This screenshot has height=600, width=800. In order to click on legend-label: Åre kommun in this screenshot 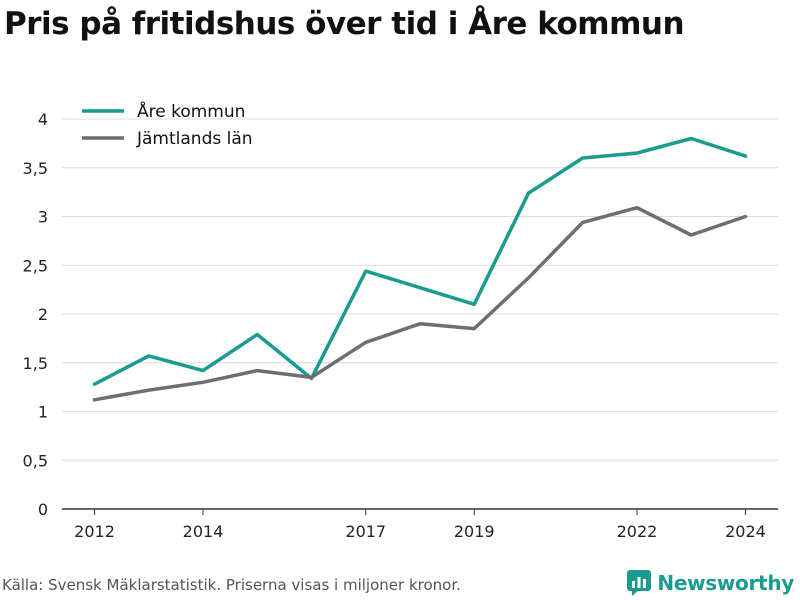, I will do `click(191, 111)`.